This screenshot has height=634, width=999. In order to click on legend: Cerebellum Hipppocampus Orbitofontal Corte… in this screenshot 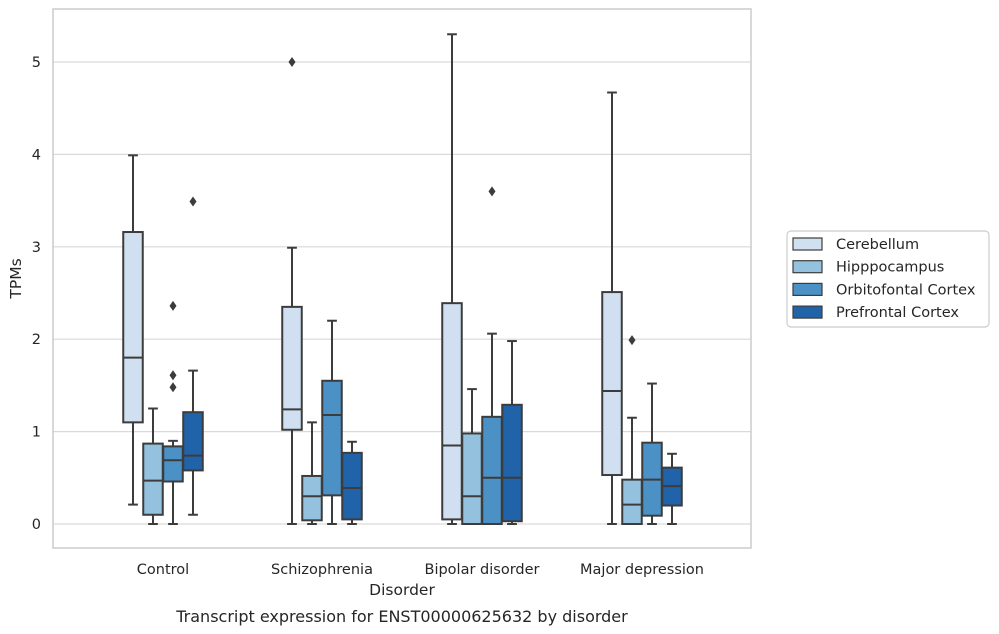, I will do `click(888, 279)`.